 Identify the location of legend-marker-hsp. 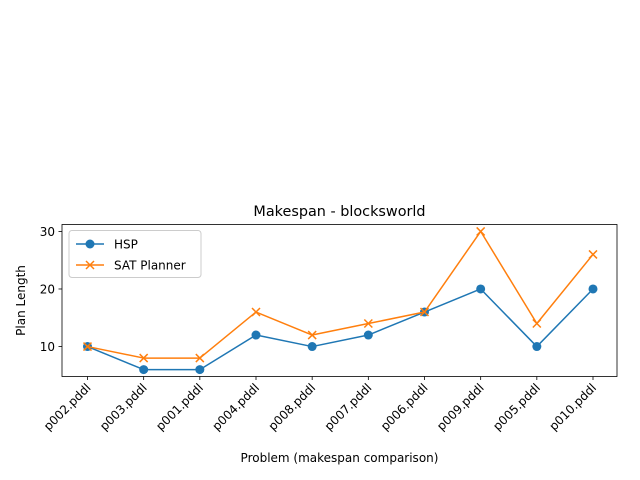
(90, 244).